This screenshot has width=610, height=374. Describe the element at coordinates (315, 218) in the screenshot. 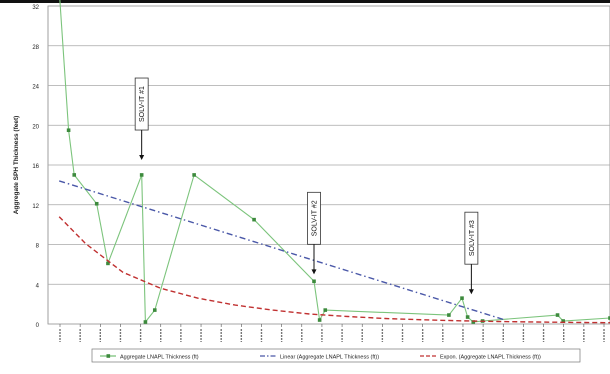

I see `callout-label: SOLV-IT #2` at that location.